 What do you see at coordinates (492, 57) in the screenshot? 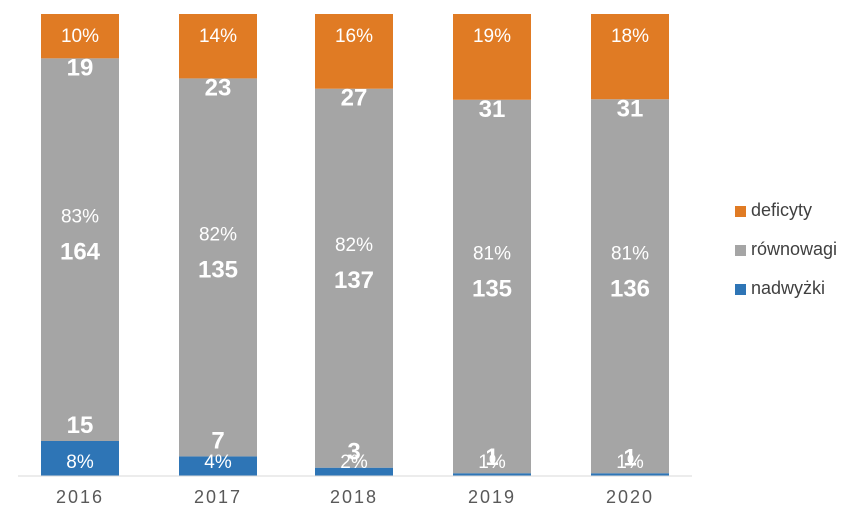
I see `bar-deficyty-2019` at bounding box center [492, 57].